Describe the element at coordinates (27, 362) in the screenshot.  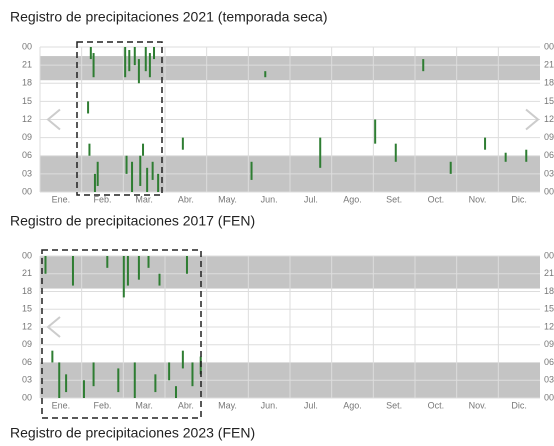
I see `y-tick-label: 06` at that location.